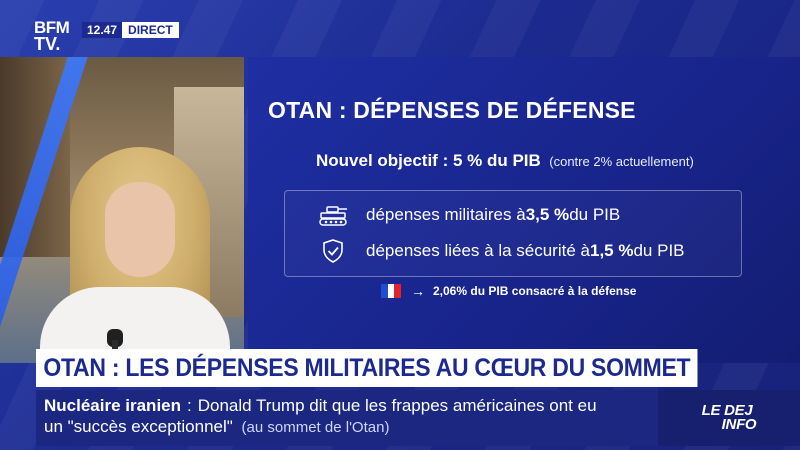  I want to click on presenter, so click(130, 250).